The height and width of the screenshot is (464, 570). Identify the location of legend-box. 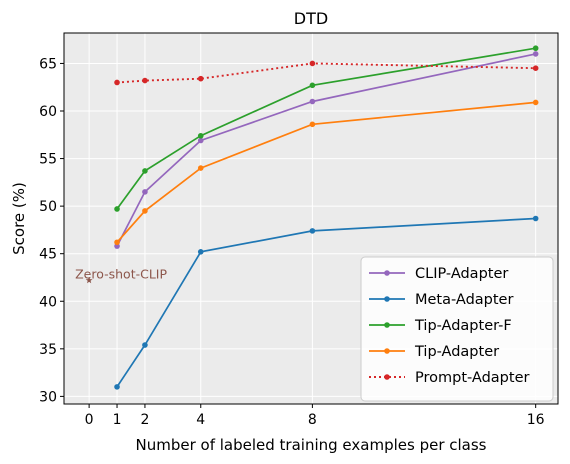
(457, 329).